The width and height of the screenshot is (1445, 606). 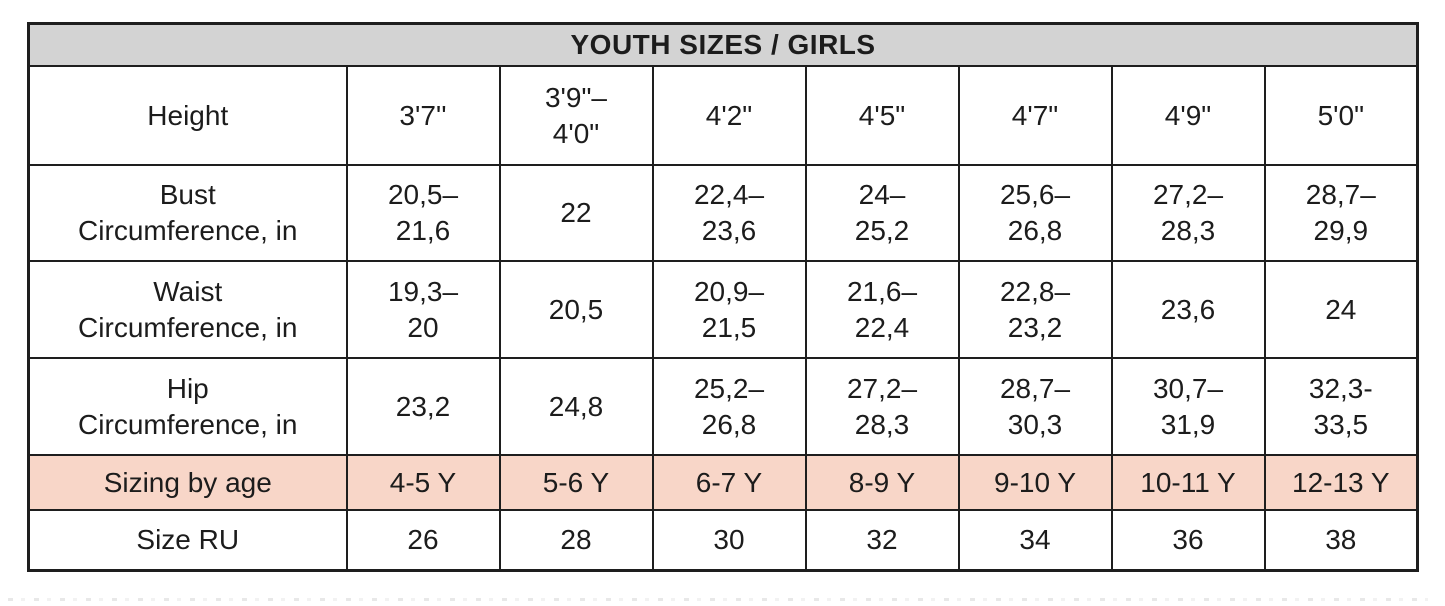 I want to click on age-cell: 8-9 Y, so click(x=882, y=483).